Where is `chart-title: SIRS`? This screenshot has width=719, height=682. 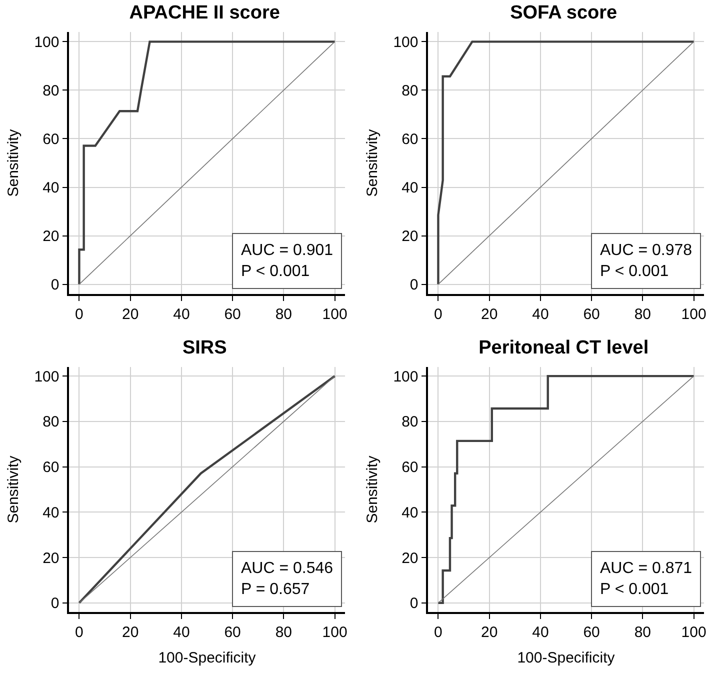 chart-title: SIRS is located at coordinates (204, 347).